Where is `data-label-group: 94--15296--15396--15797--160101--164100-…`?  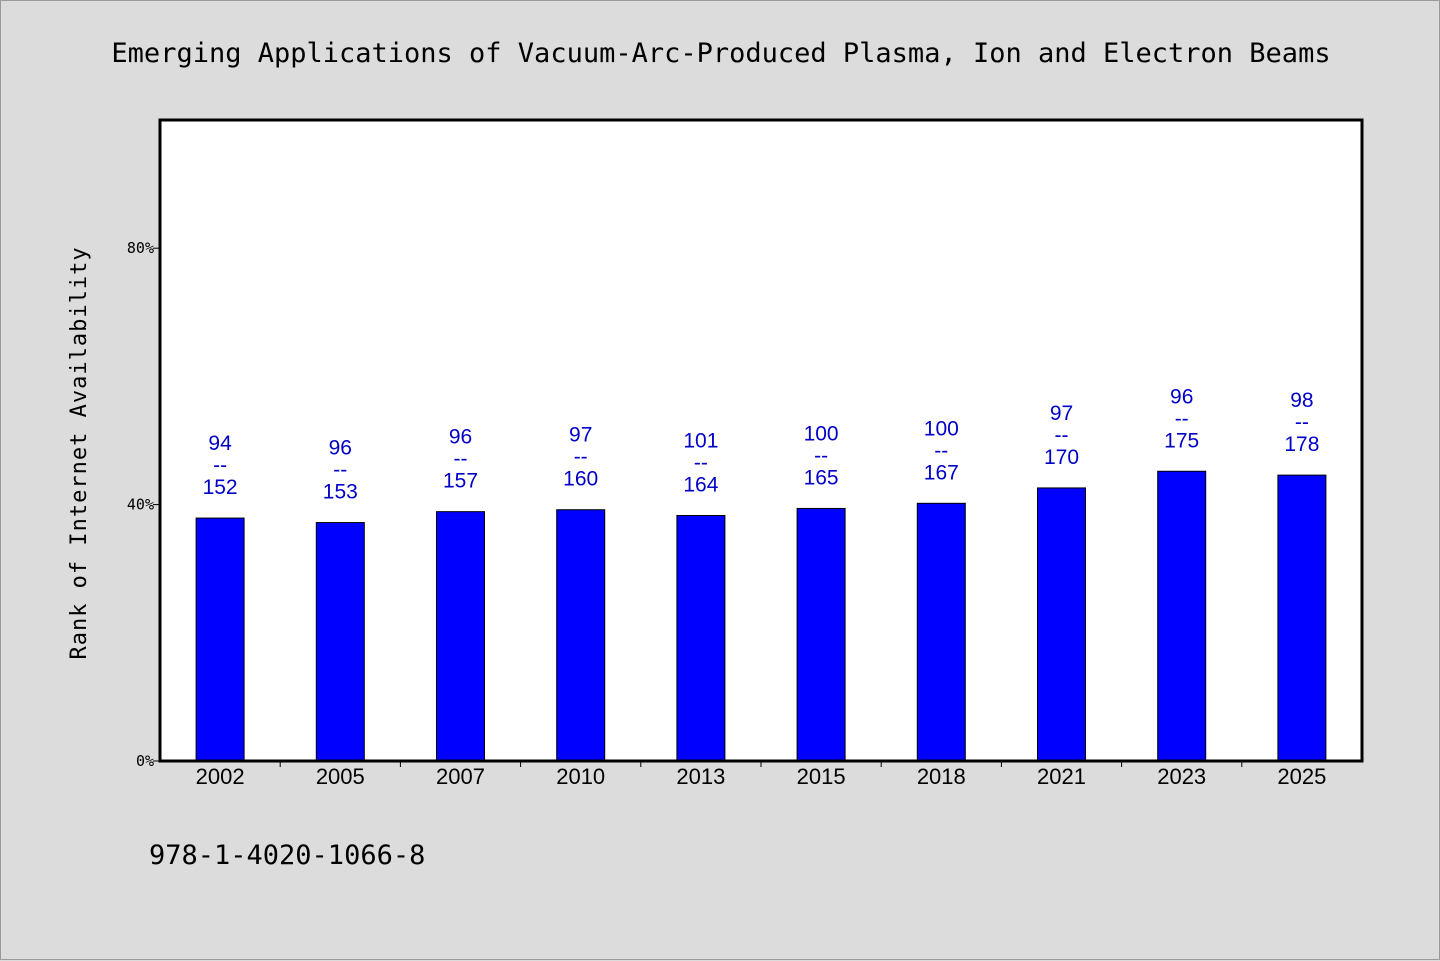 data-label-group: 94--15296--15396--15797--160101--164100-… is located at coordinates (761, 444).